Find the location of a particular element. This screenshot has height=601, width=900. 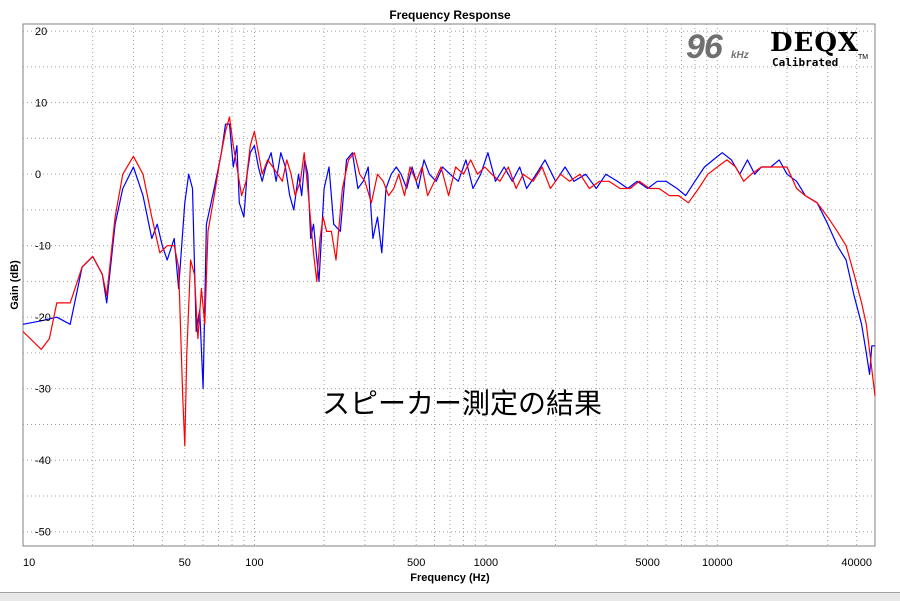

y-tick-label: -40 is located at coordinates (43, 461).